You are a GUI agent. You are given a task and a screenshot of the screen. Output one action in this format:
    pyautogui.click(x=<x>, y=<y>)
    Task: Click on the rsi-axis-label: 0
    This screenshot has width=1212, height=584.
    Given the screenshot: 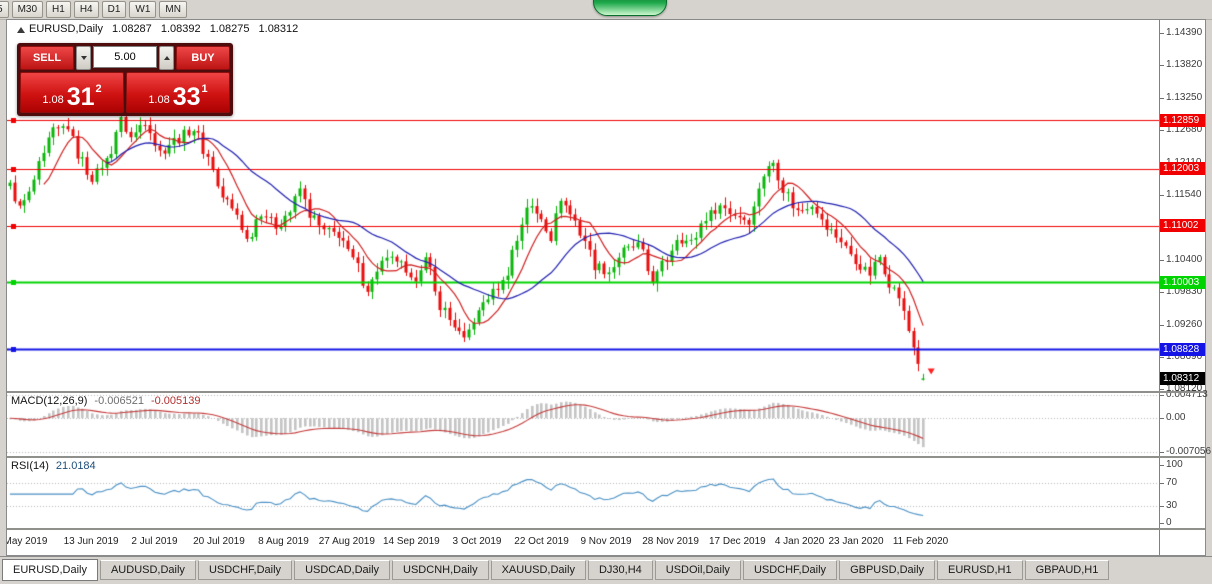 What is the action you would take?
    pyautogui.click(x=1169, y=523)
    